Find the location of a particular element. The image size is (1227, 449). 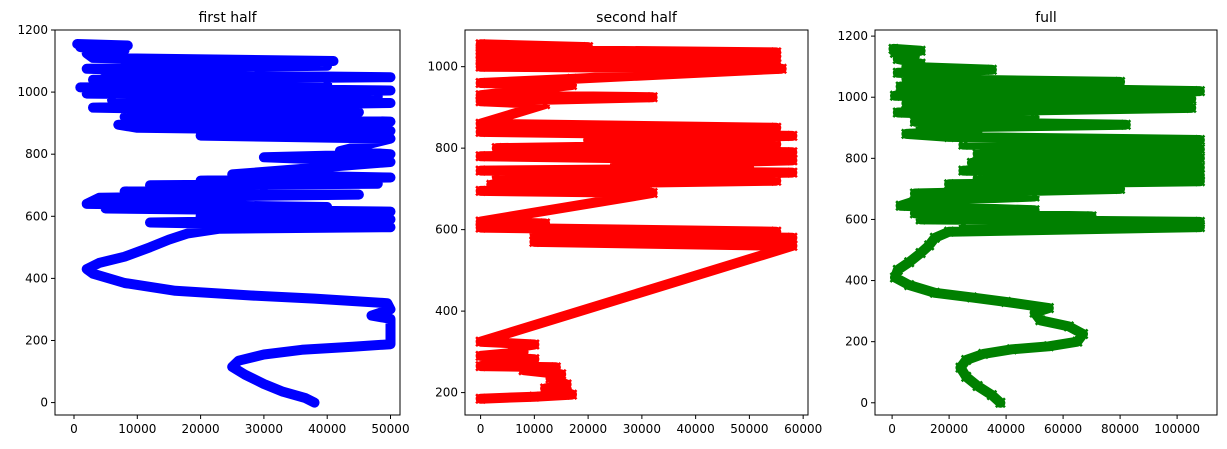

x-tick-label: 40000 is located at coordinates (1006, 429).